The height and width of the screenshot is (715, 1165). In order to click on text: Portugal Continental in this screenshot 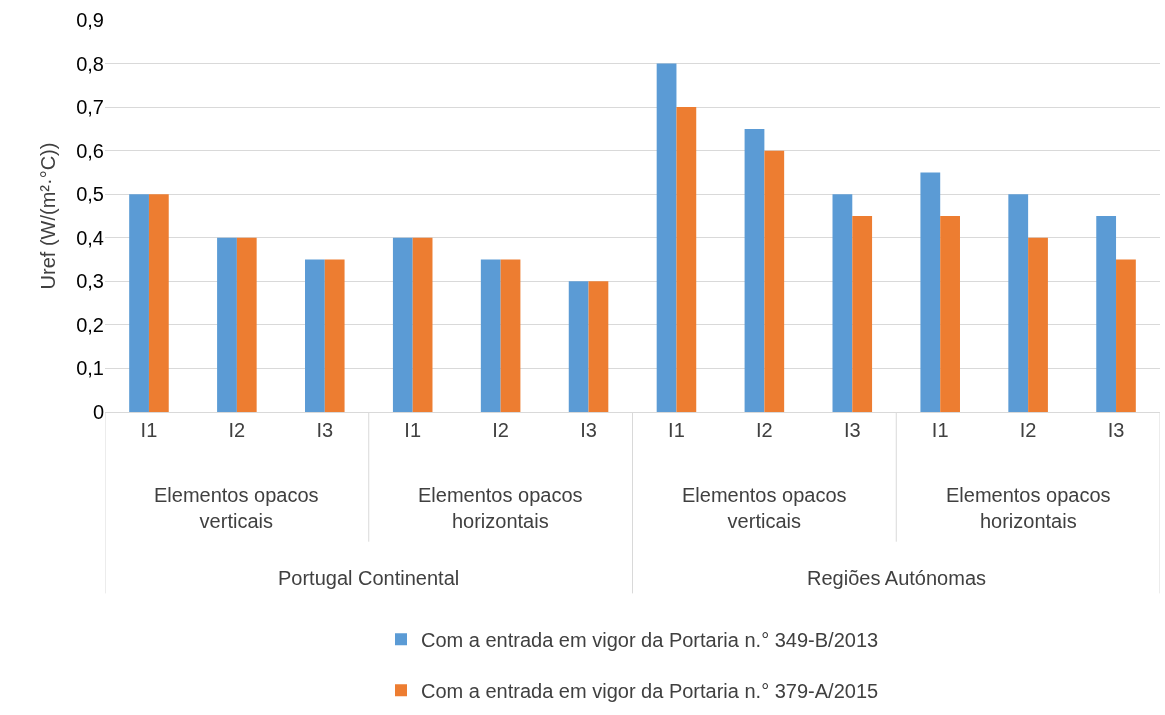, I will do `click(369, 578)`.